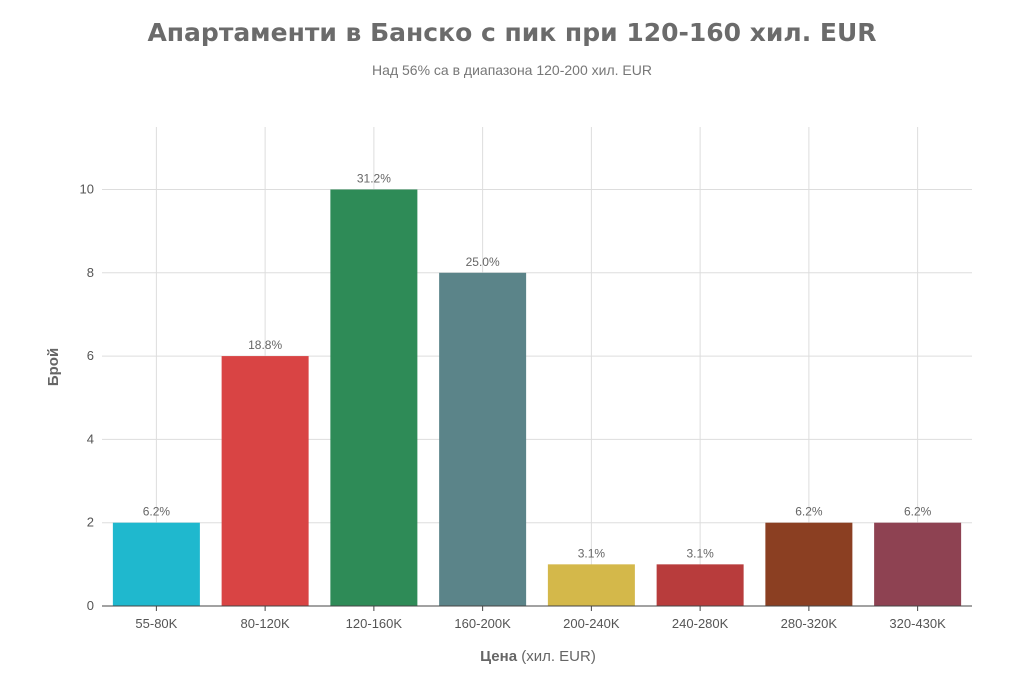 The width and height of the screenshot is (1024, 683). Describe the element at coordinates (265, 623) in the screenshot. I see `x-tick-label: 80-120K` at that location.